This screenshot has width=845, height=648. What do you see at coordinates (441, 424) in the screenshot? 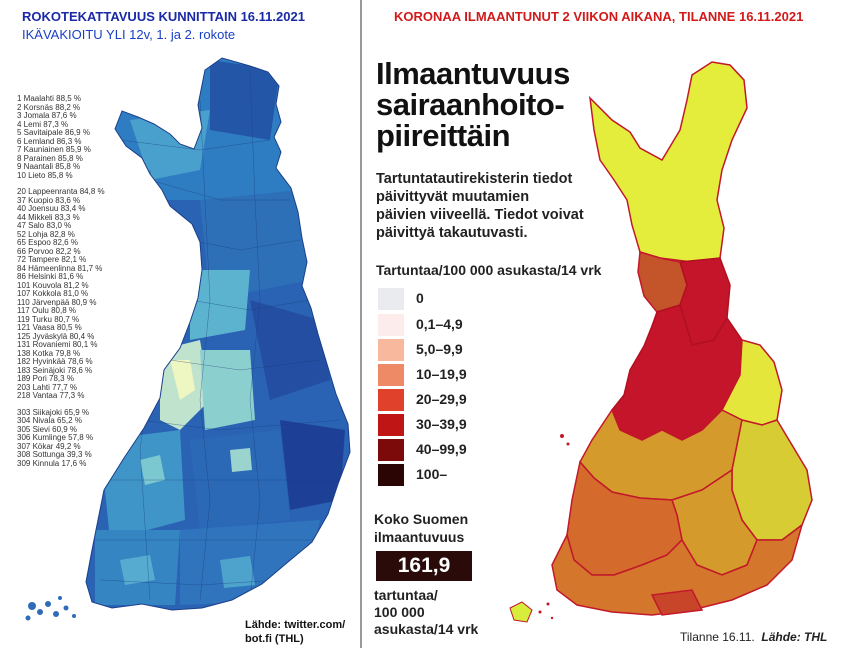
I see `legend-label: 30–39,9` at bounding box center [441, 424].